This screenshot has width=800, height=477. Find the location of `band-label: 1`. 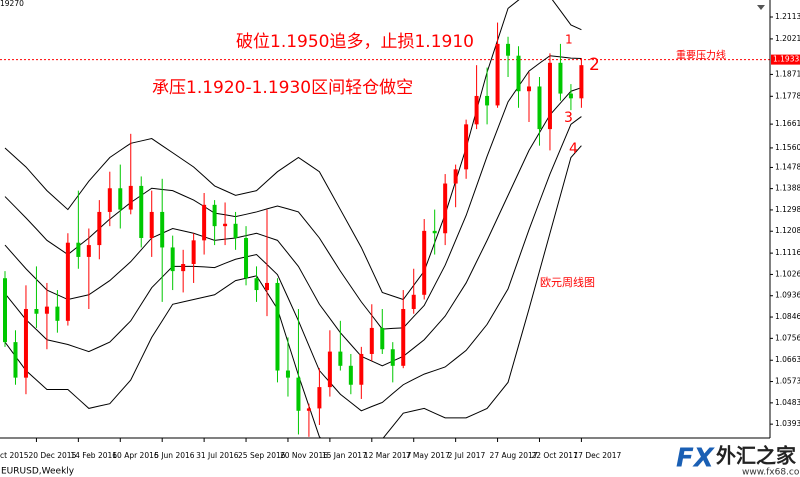

band-label: 1 is located at coordinates (569, 40).